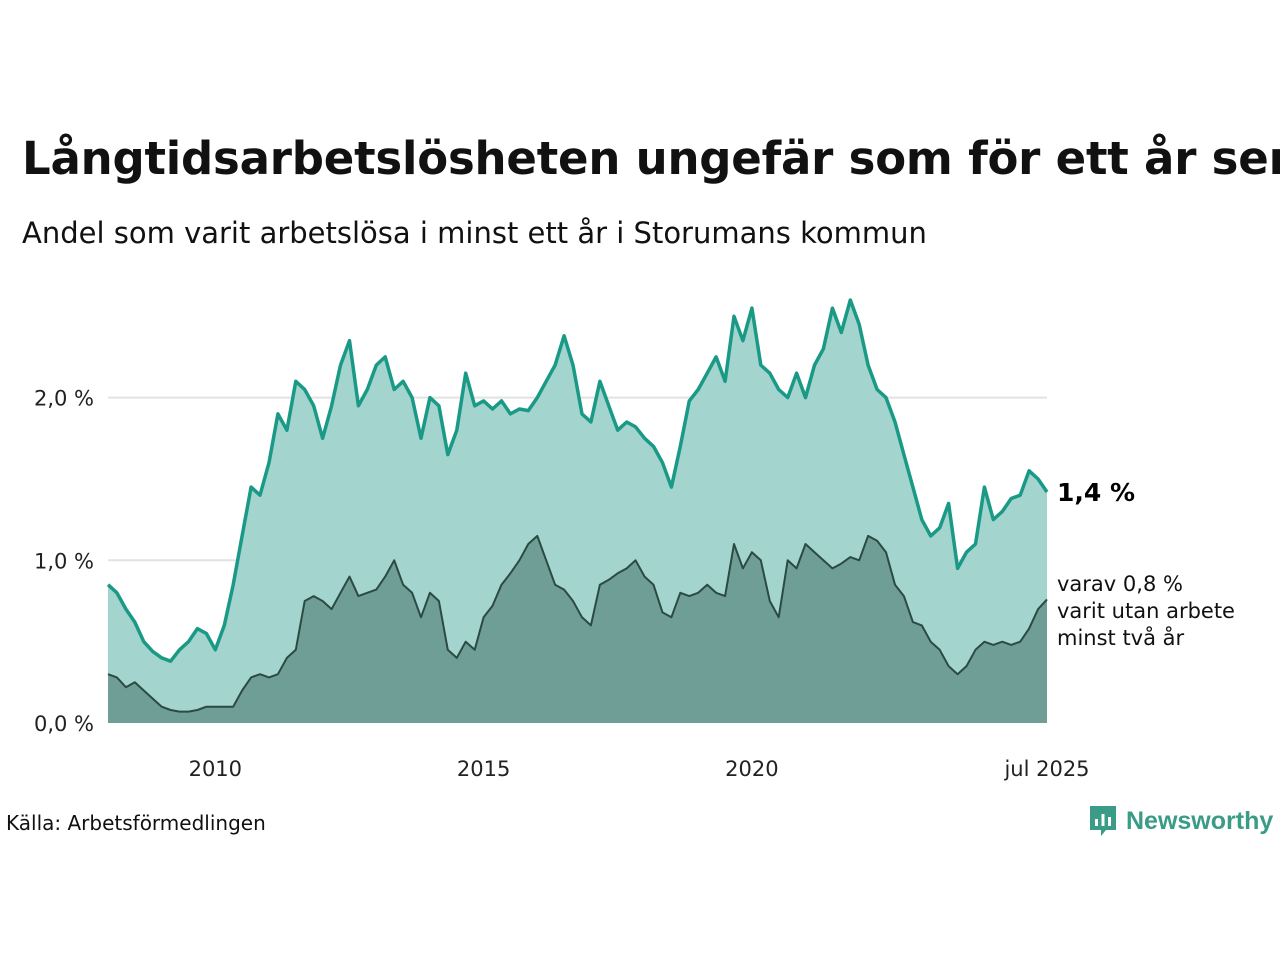 The image size is (1280, 960). I want to click on sub-series-label: varav 0,8 %, so click(1120, 584).